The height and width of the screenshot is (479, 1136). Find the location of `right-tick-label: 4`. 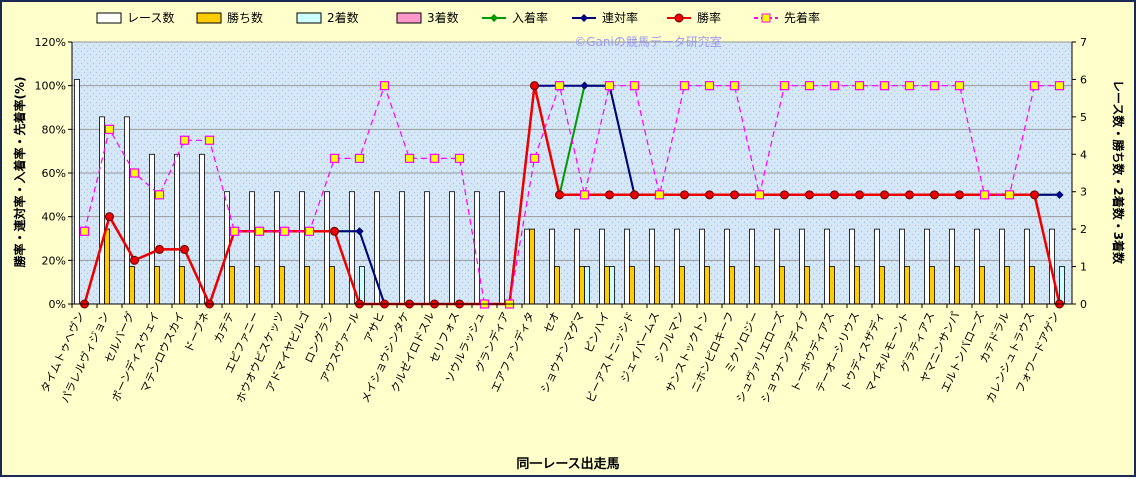

right-tick-label: 4 is located at coordinates (1083, 154).